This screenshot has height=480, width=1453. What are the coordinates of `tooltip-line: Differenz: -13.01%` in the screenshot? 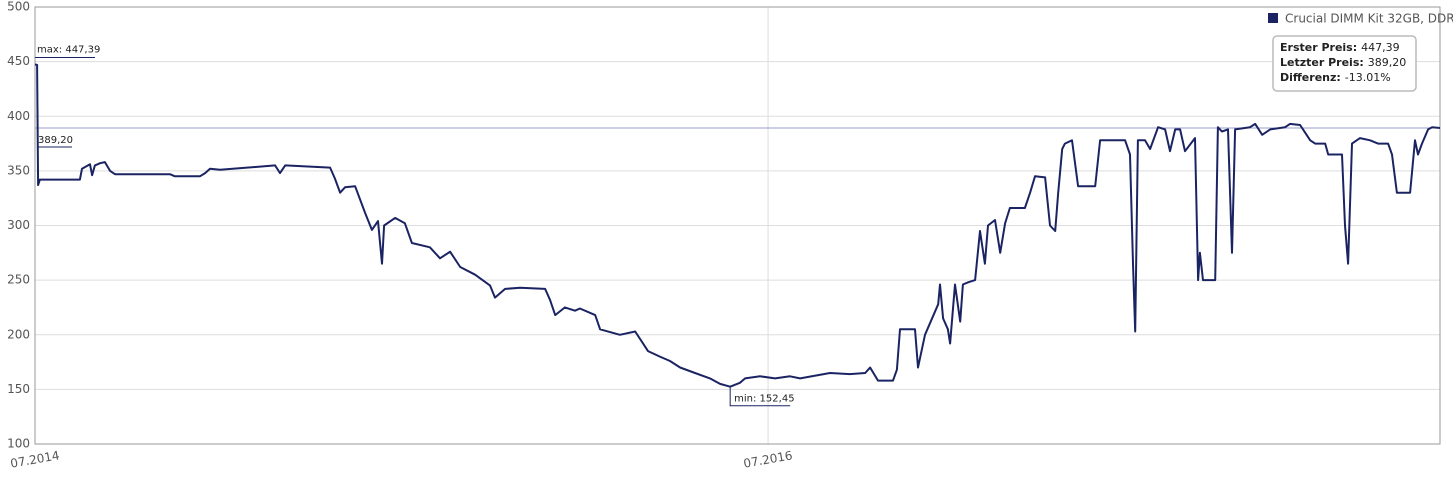 It's located at (1335, 77).